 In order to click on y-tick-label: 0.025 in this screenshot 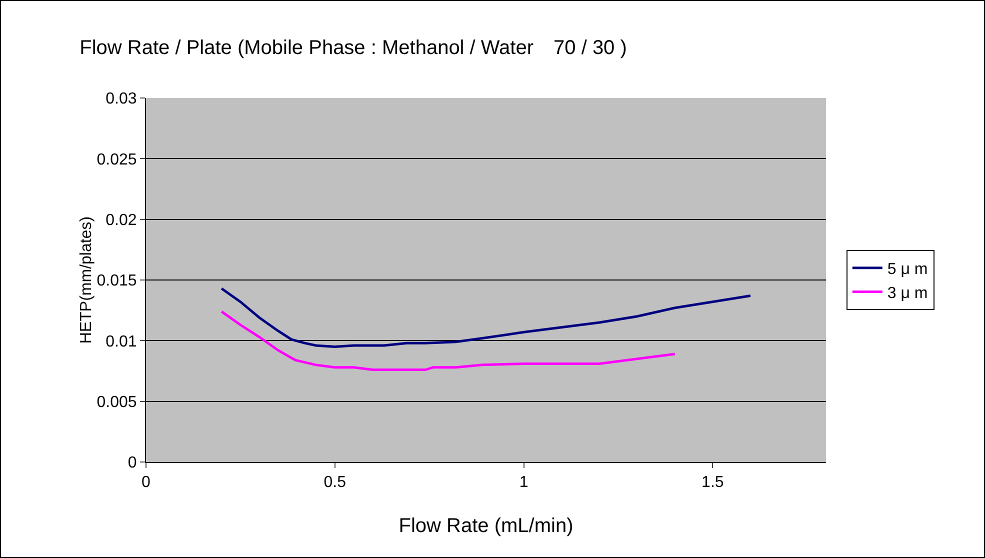, I will do `click(116, 159)`.